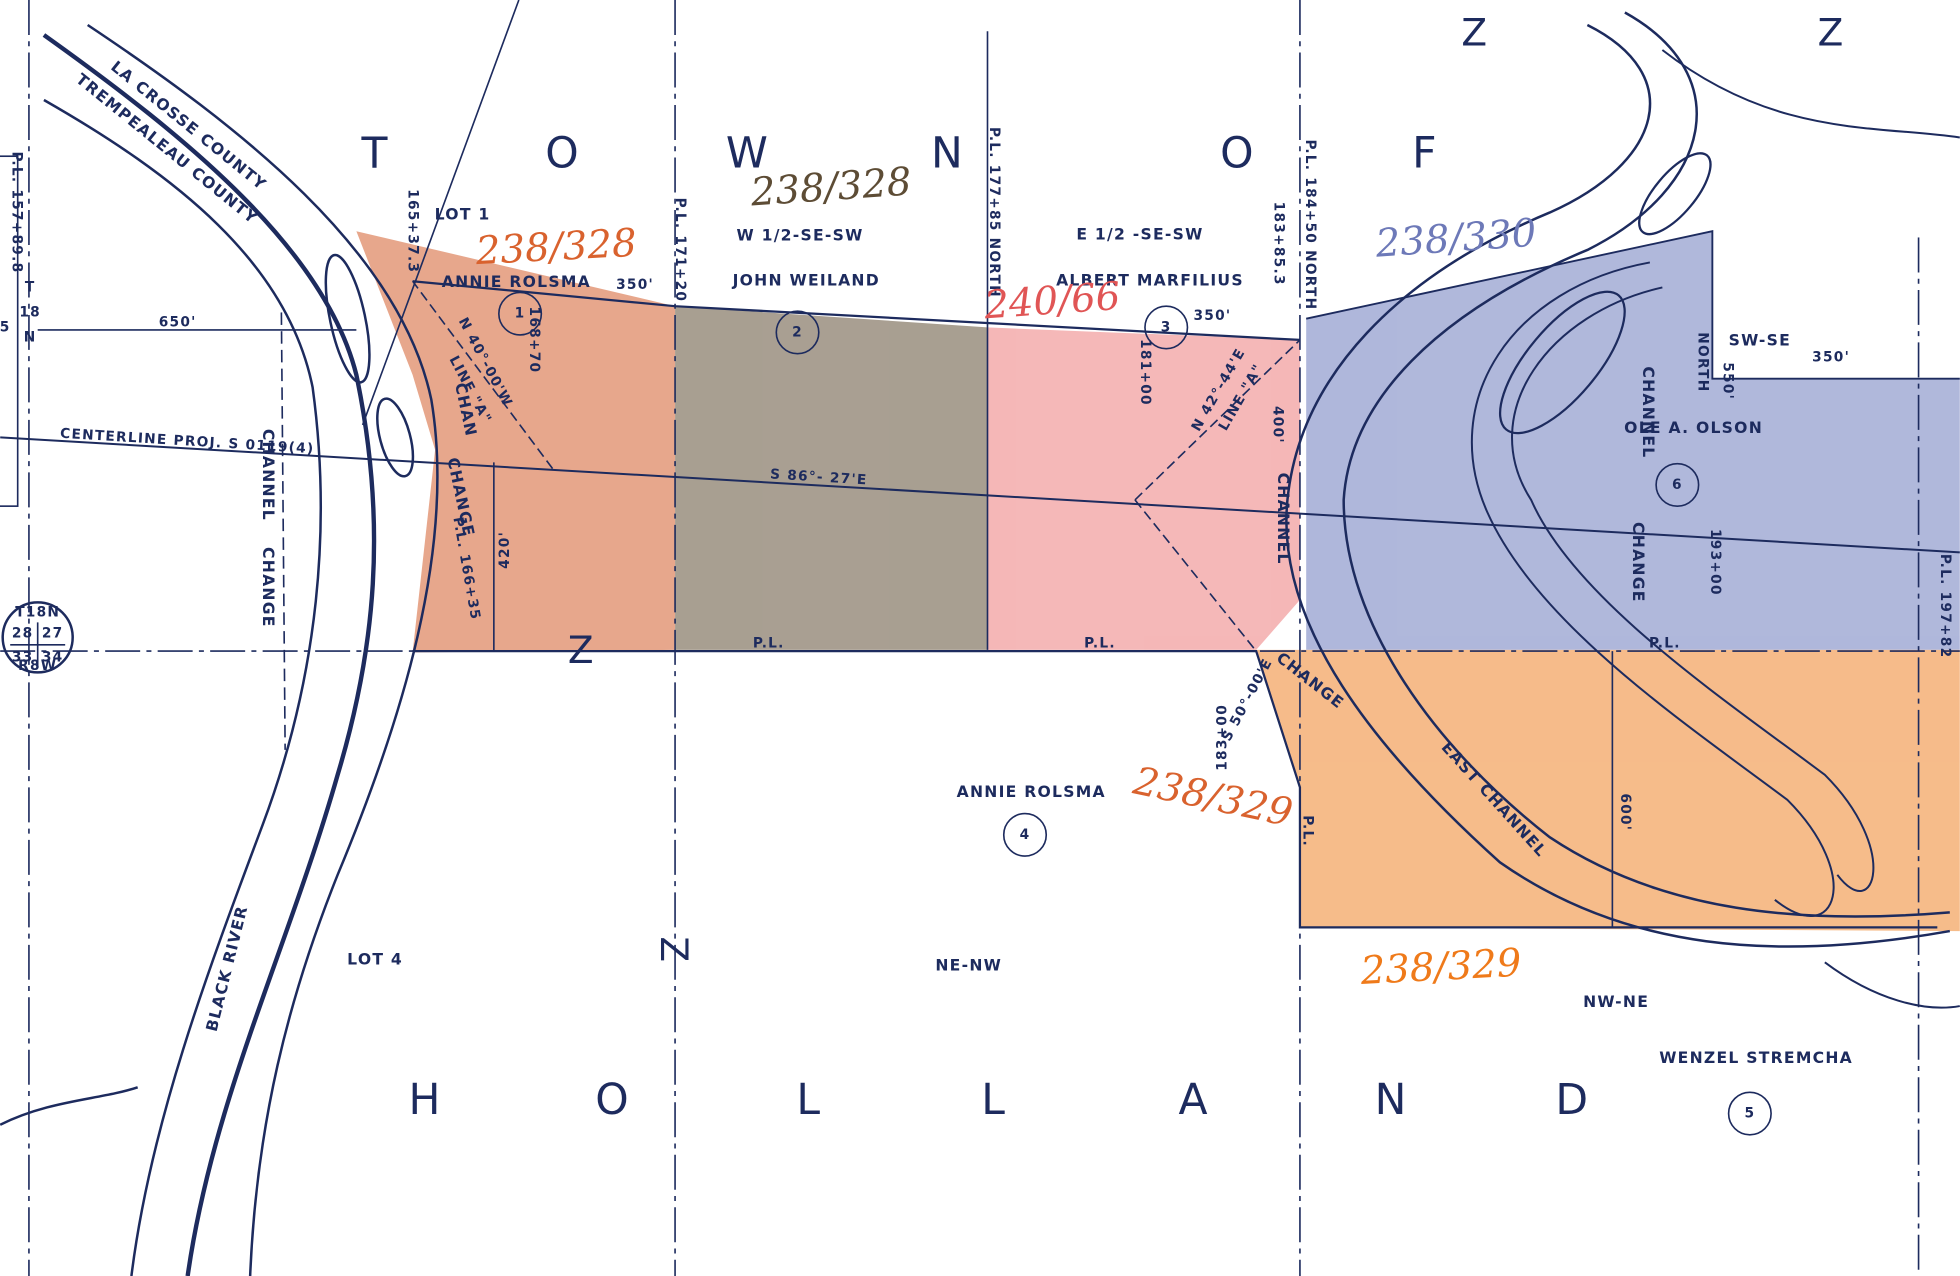  What do you see at coordinates (463, 214) in the screenshot?
I see `description-label: LOT 1` at bounding box center [463, 214].